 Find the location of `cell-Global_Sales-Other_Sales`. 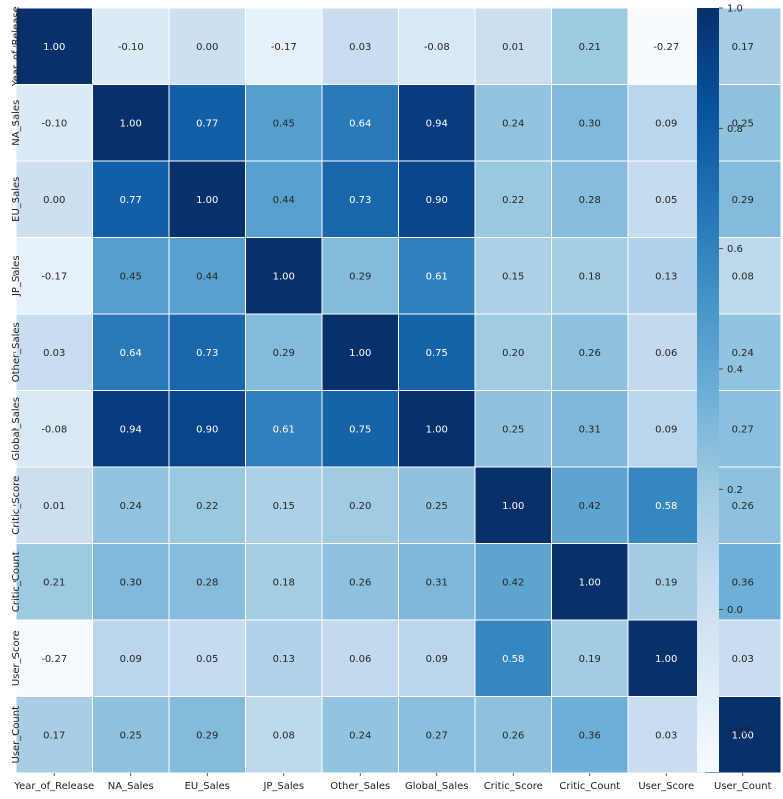

cell-Global_Sales-Other_Sales is located at coordinates (360, 429).